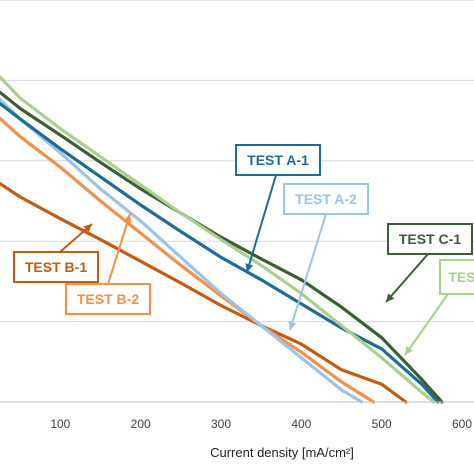  Describe the element at coordinates (282, 452) in the screenshot. I see `x-axis-title: Current density [mA/cm²]` at that location.